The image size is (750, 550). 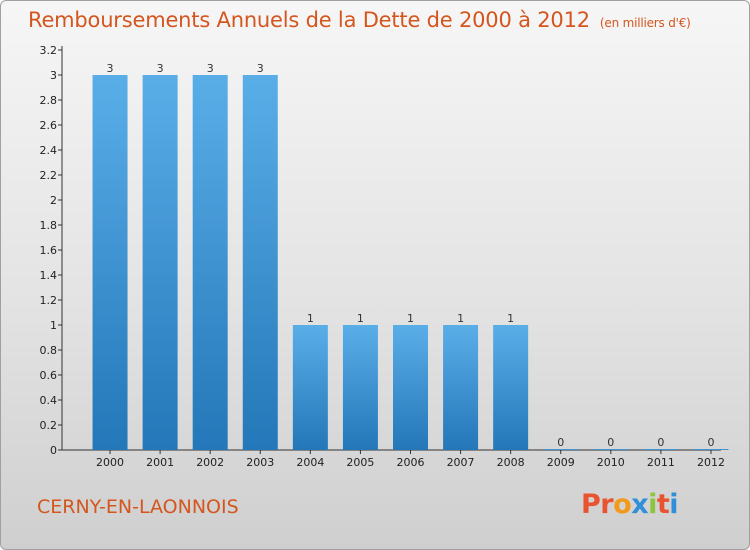 What do you see at coordinates (210, 68) in the screenshot?
I see `data-label-2002: 3` at bounding box center [210, 68].